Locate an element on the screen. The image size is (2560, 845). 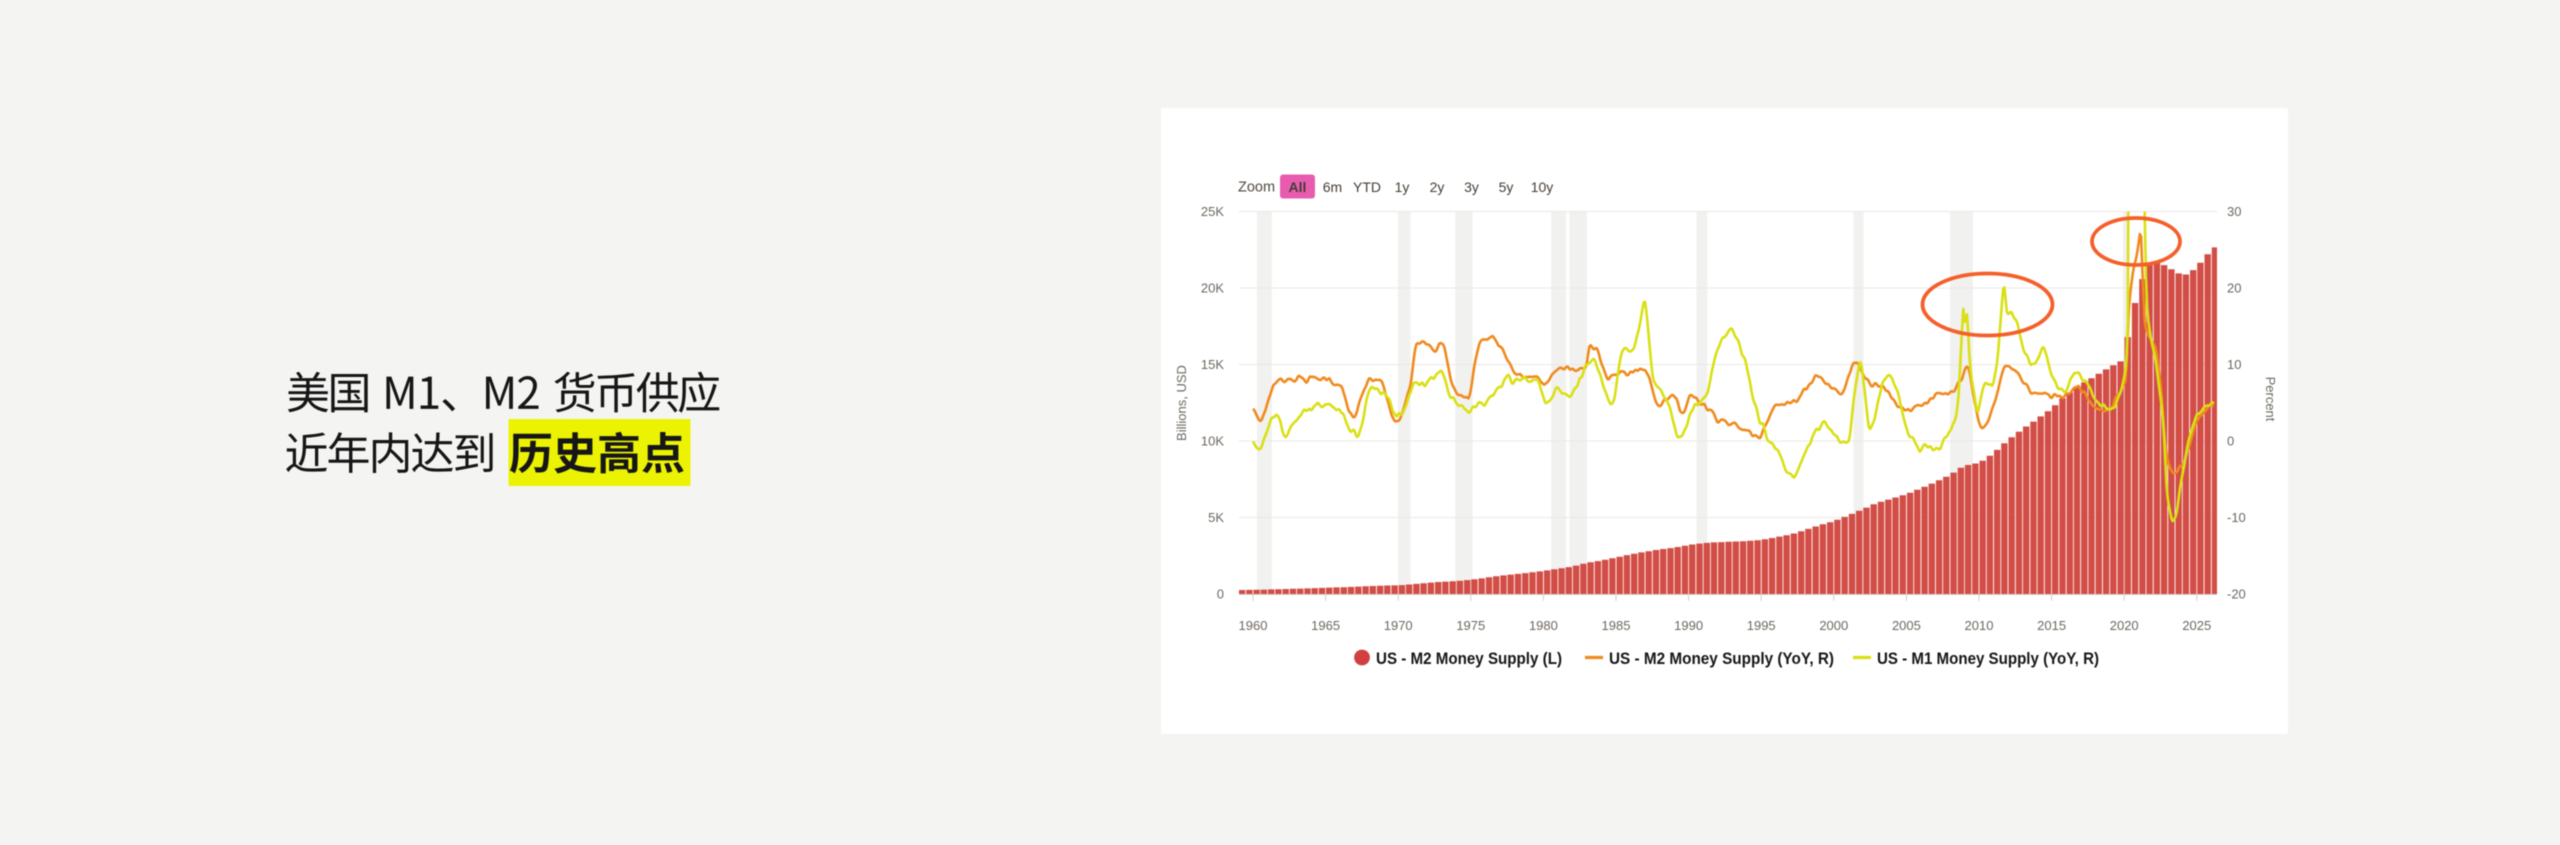
svg-text: 1970 is located at coordinates (1398, 625).